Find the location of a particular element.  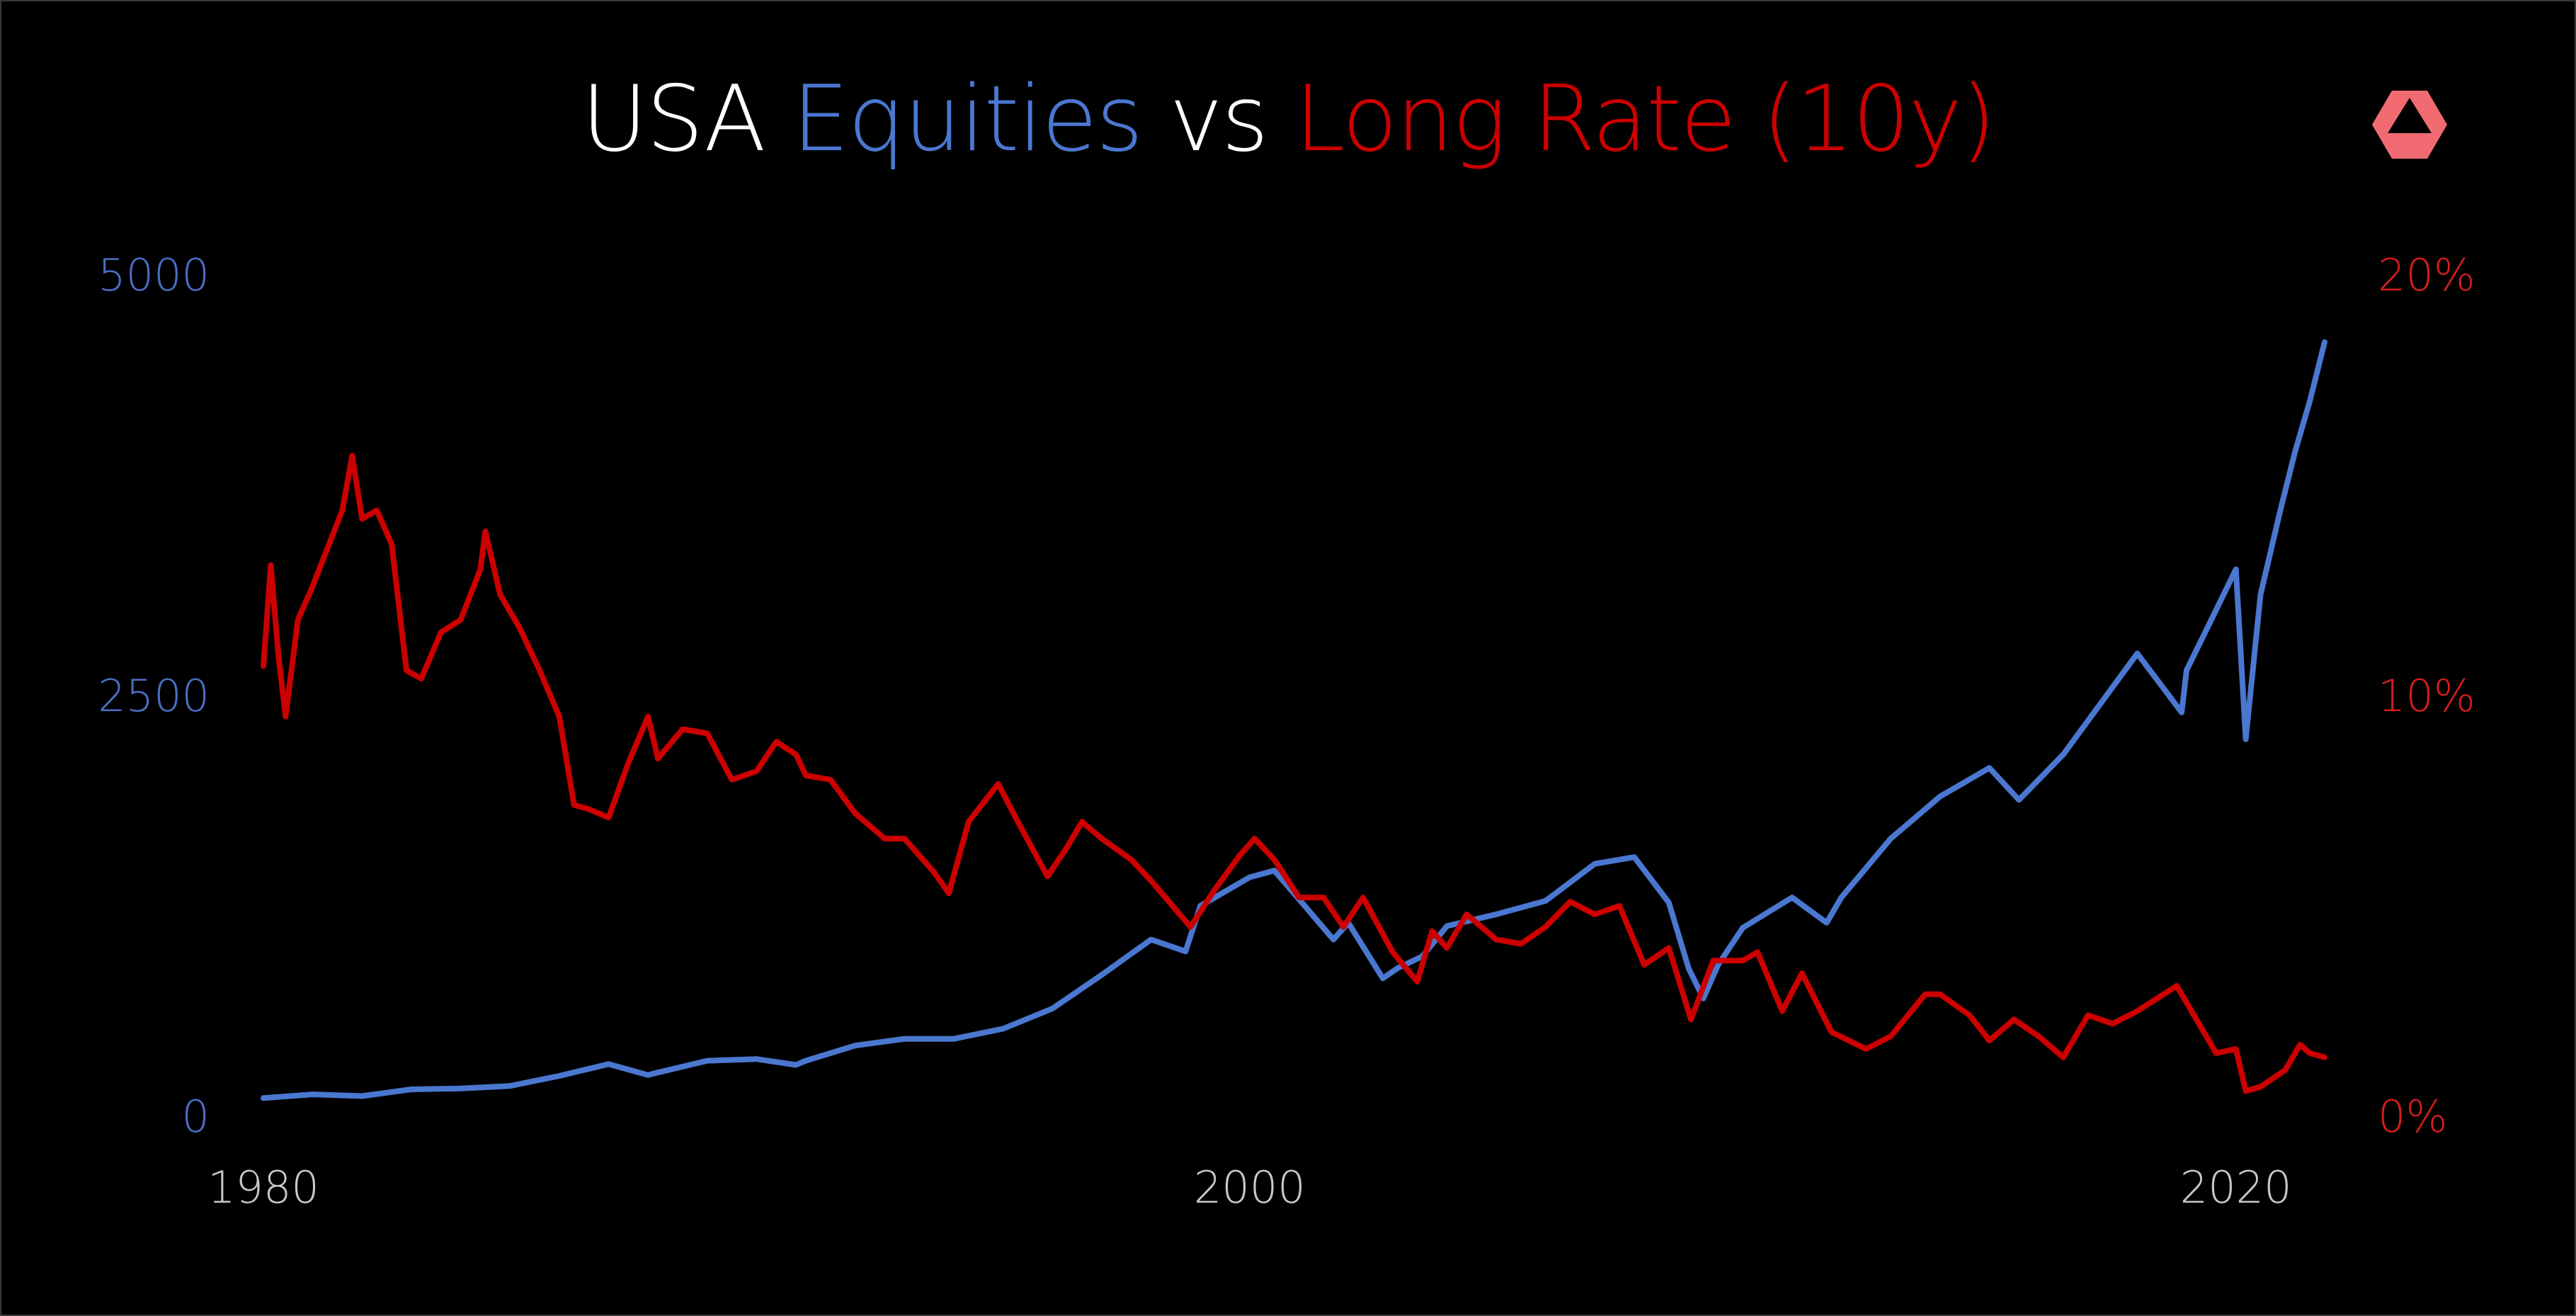

chart-title: USA Equities vs Long Rate (10y) is located at coordinates (1288, 120).